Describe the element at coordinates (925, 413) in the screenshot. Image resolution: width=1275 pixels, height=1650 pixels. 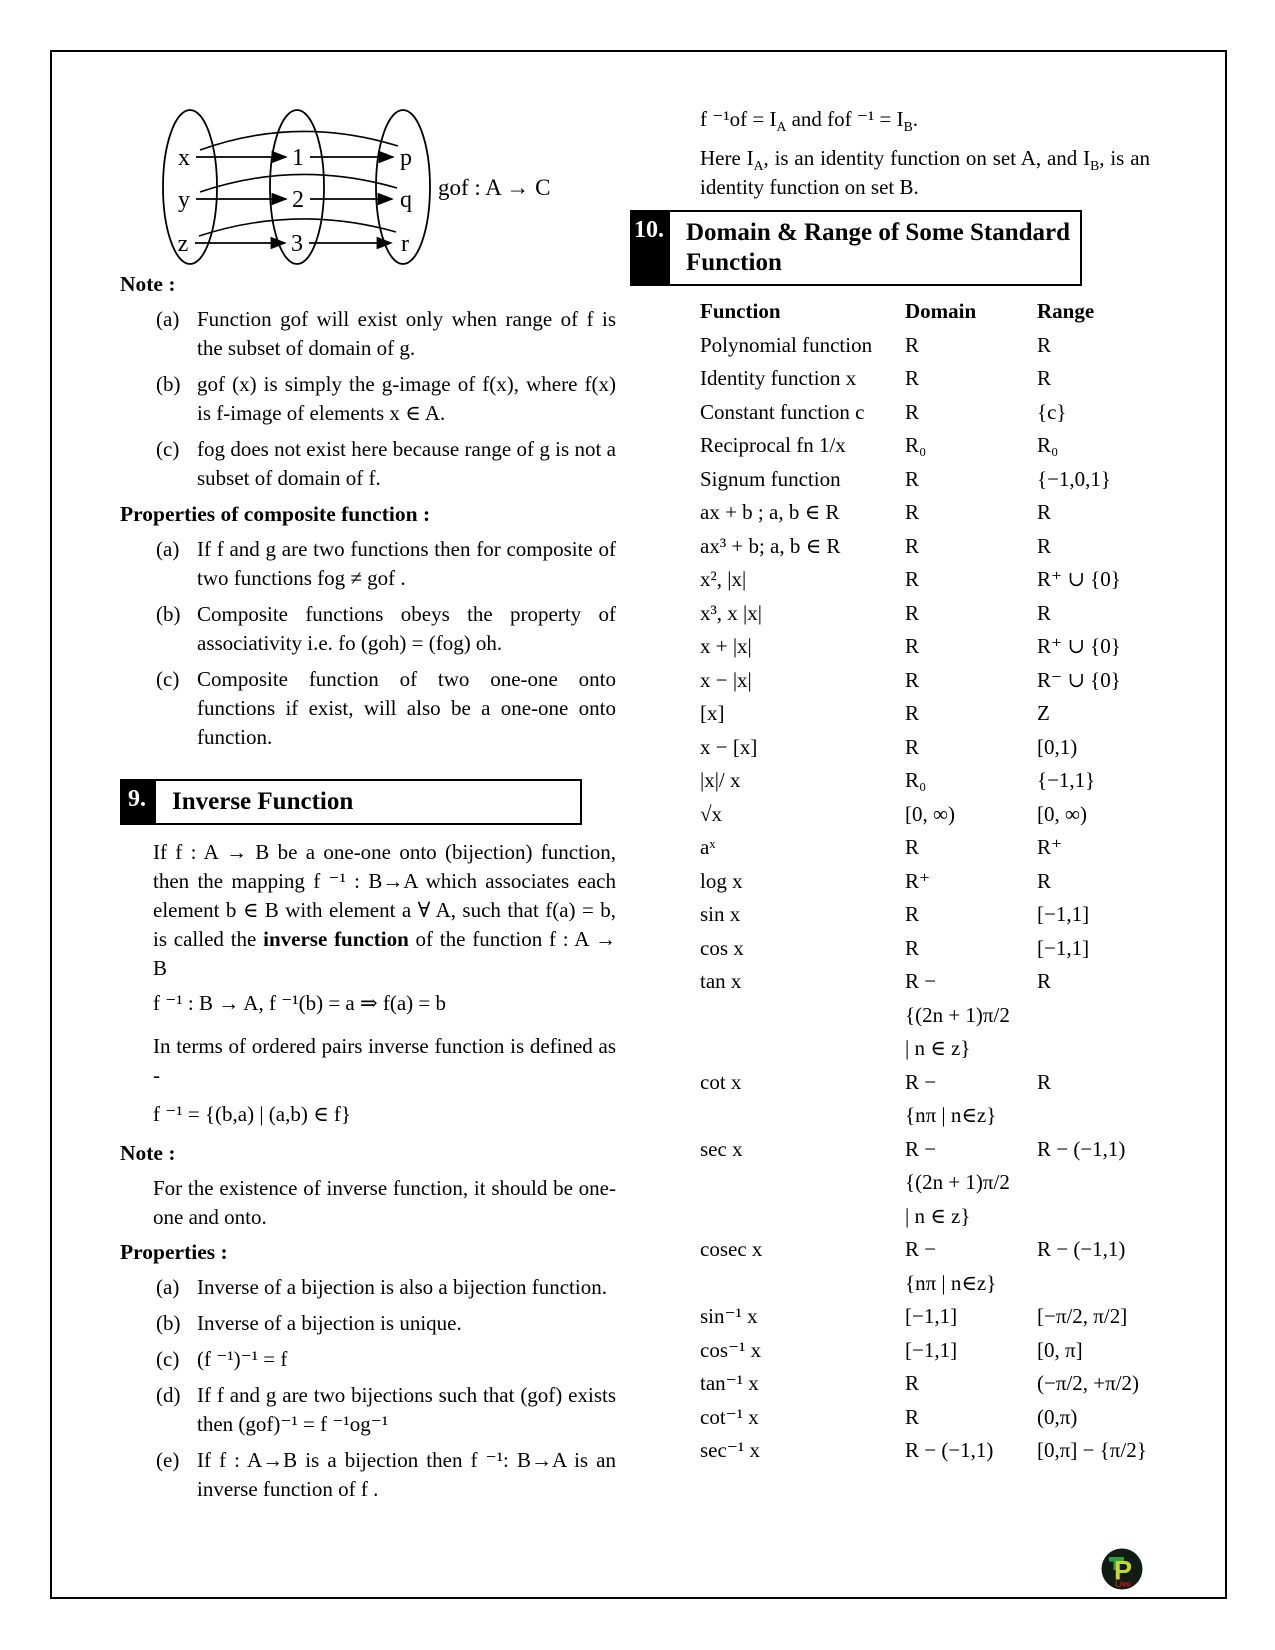
I see `table-row: Constant function c R {c}` at that location.